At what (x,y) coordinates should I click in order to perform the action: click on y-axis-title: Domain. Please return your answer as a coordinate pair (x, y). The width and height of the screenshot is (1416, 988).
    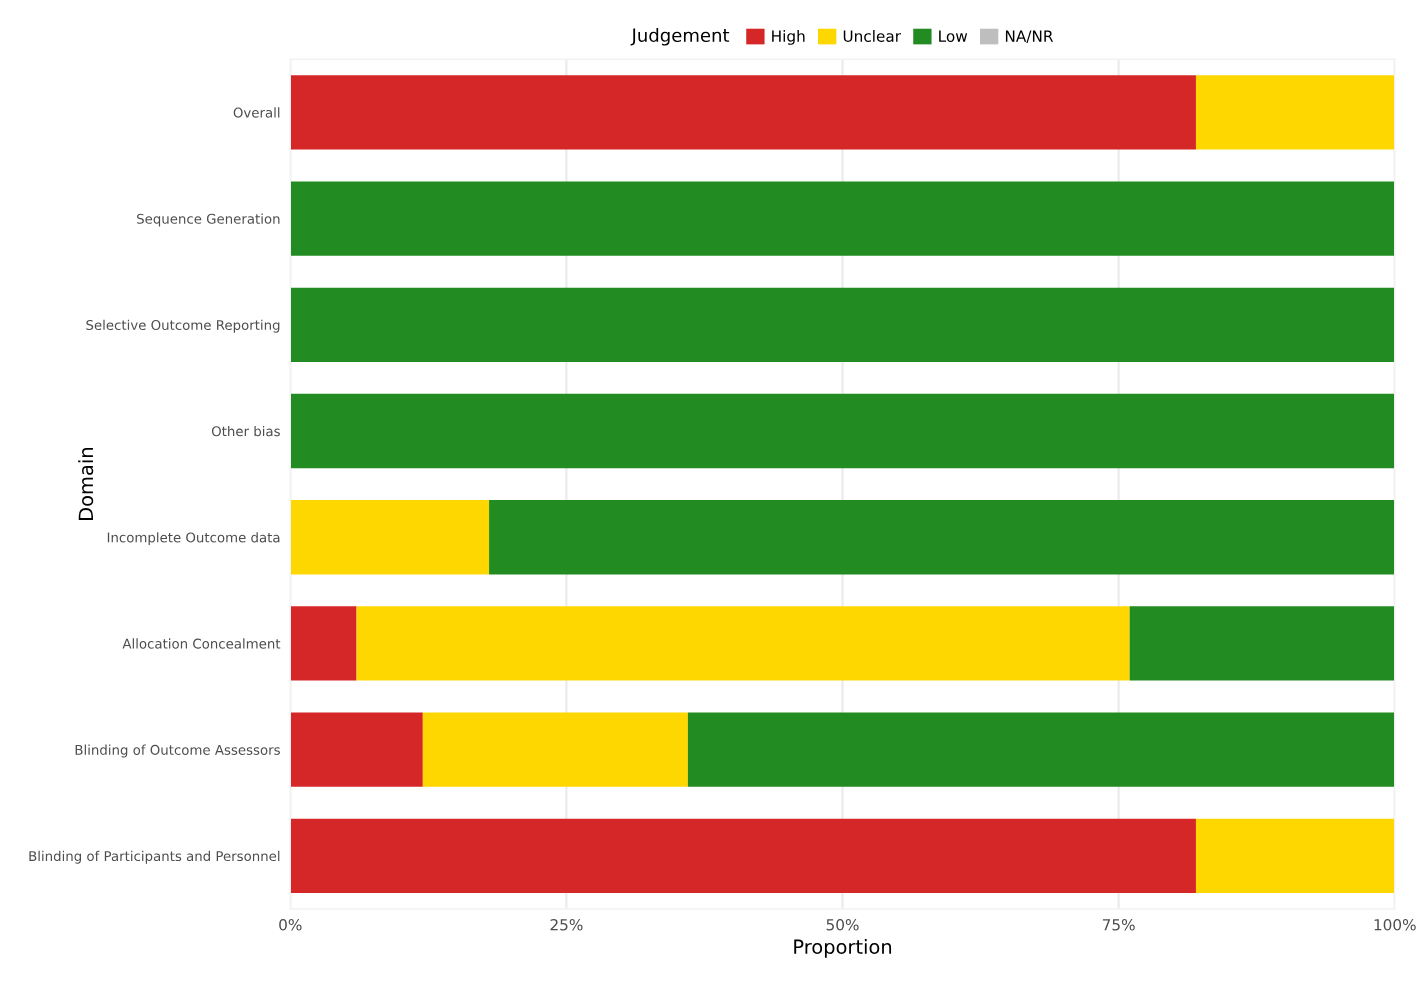
    Looking at the image, I should click on (86, 484).